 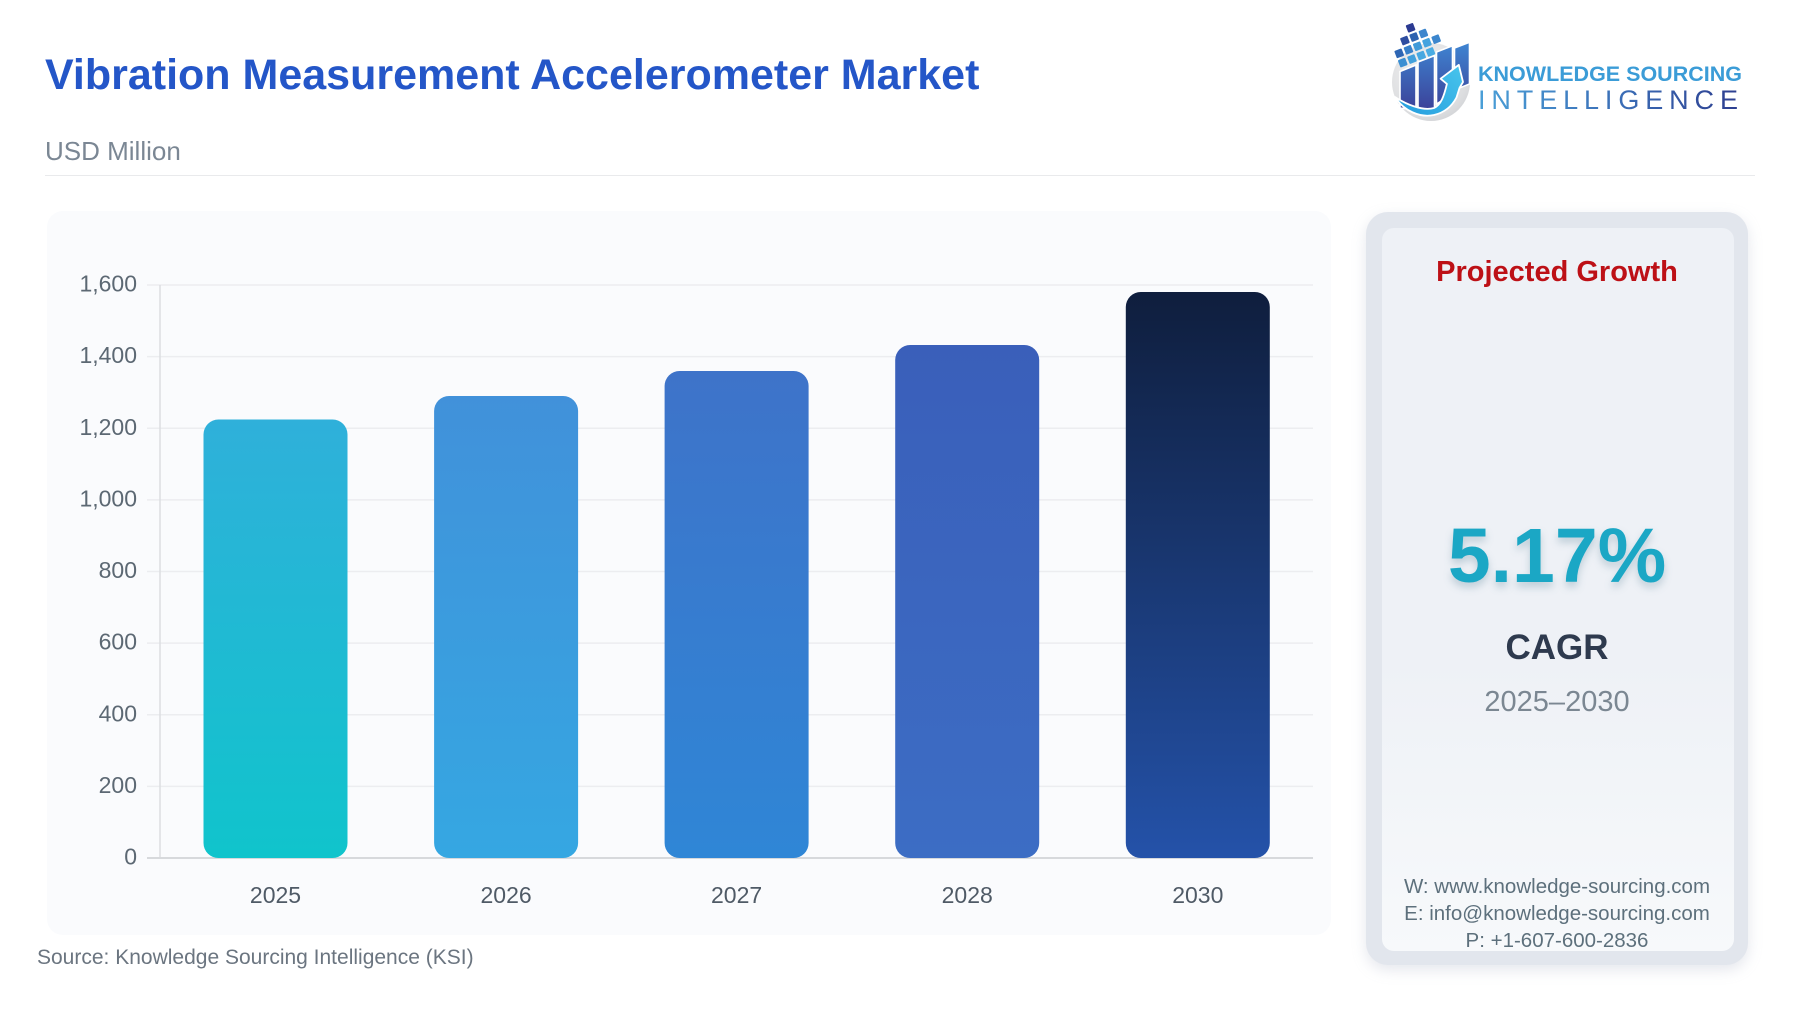 What do you see at coordinates (118, 713) in the screenshot?
I see `svg-text: 400` at bounding box center [118, 713].